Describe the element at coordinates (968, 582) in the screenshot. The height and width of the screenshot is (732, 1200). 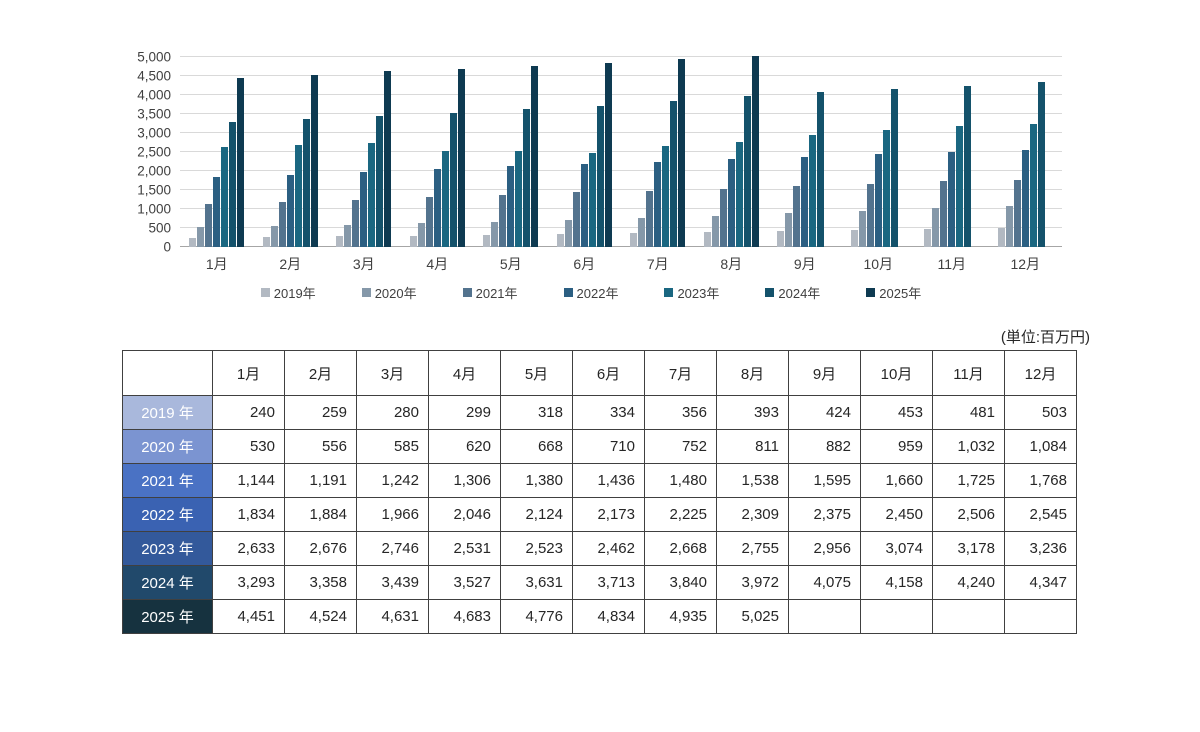
I see `value-cell: 4,240` at that location.